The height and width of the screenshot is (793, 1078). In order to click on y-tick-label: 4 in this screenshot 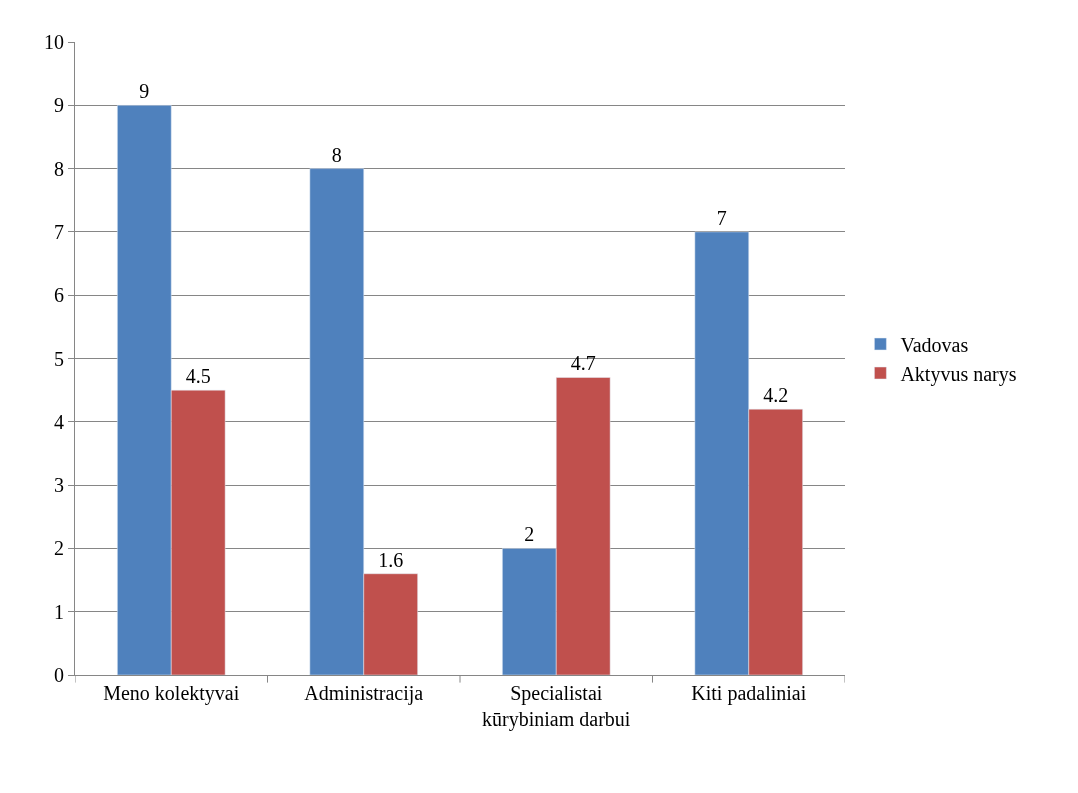, I will do `click(59, 421)`.